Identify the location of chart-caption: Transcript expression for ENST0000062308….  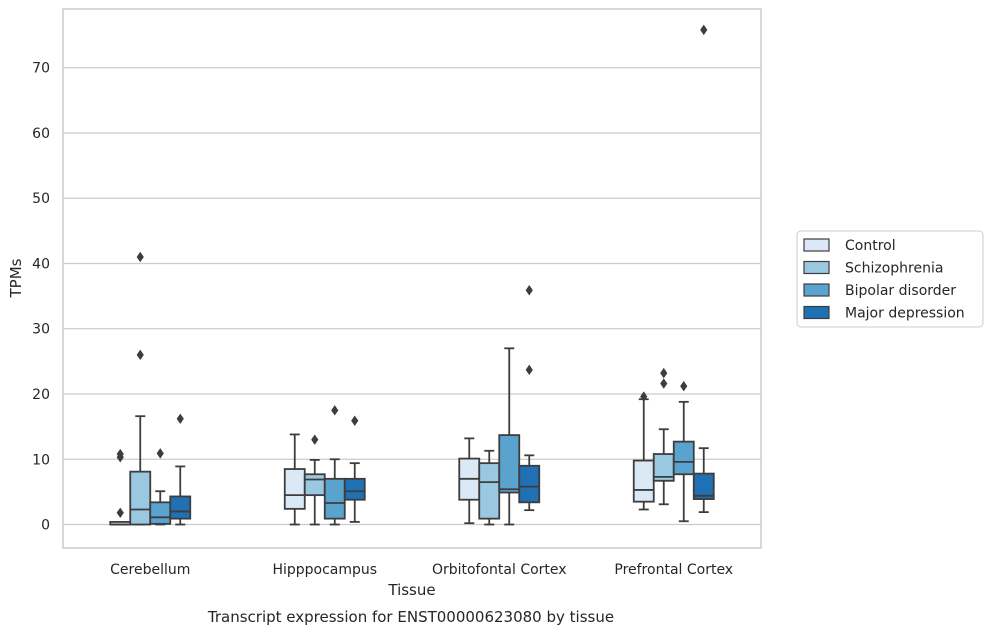
(410, 617).